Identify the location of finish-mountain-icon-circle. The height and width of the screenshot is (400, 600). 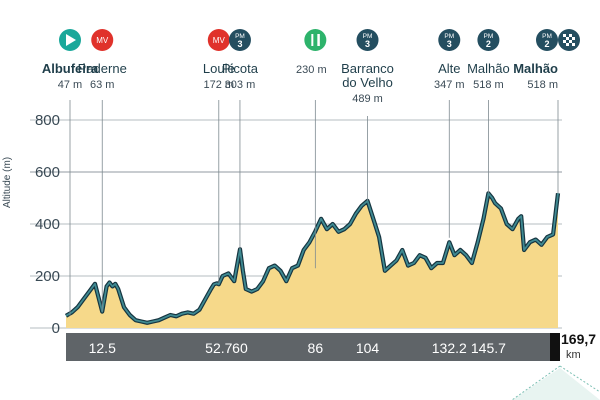
(547, 40).